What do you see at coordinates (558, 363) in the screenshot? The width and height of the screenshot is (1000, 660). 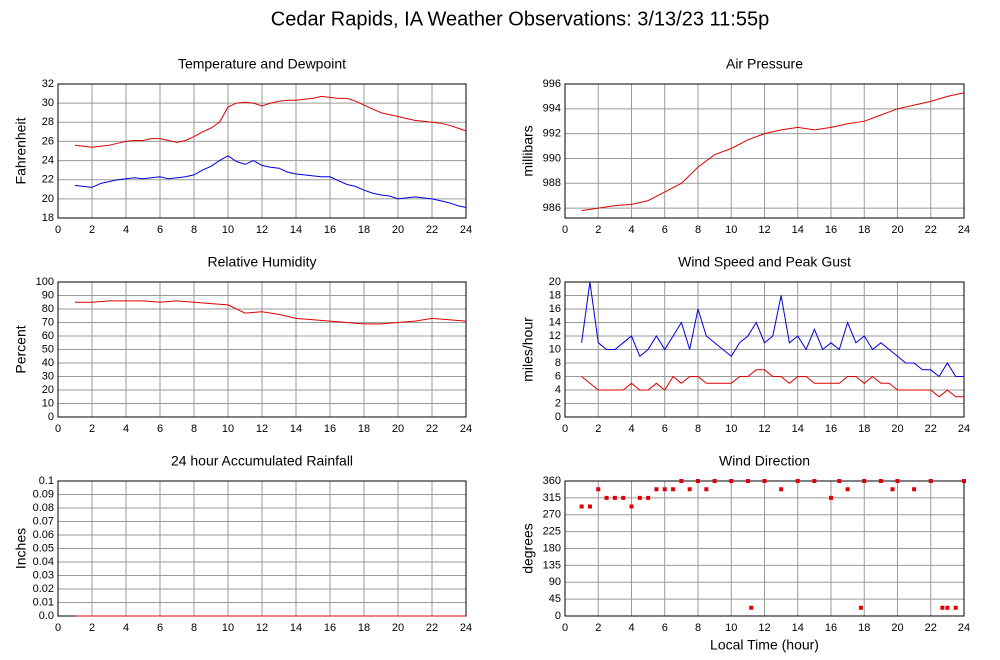 I see `y-tick-label: 8` at bounding box center [558, 363].